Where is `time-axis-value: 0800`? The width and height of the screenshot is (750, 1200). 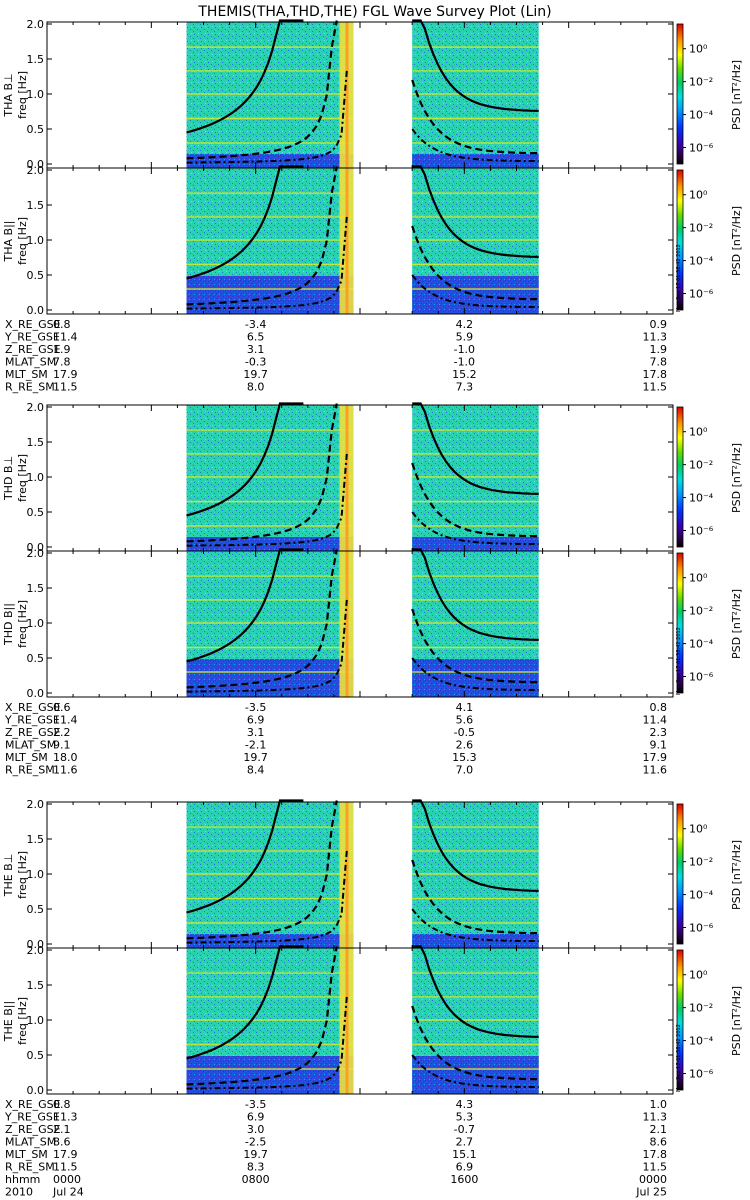 time-axis-value: 0800 is located at coordinates (256, 1179).